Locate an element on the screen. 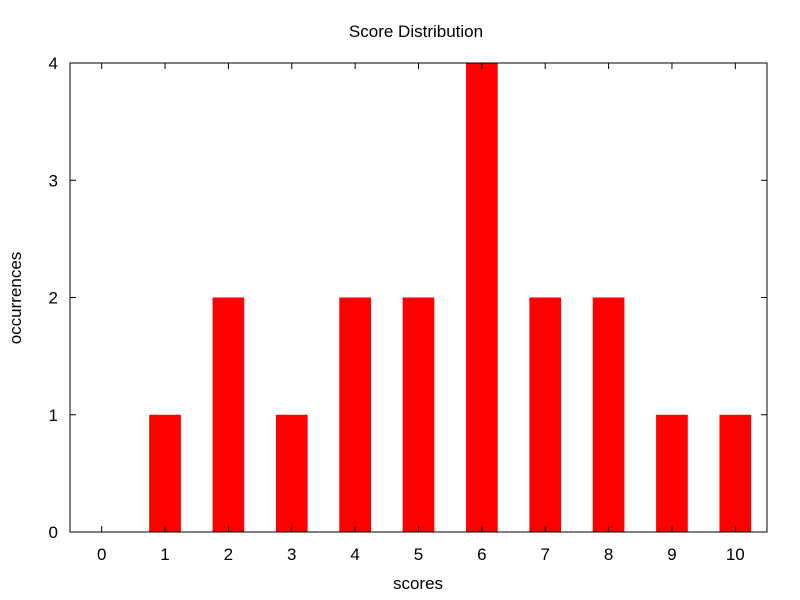 Image resolution: width=800 pixels, height=600 pixels. x-tick-label: 0 is located at coordinates (101, 554).